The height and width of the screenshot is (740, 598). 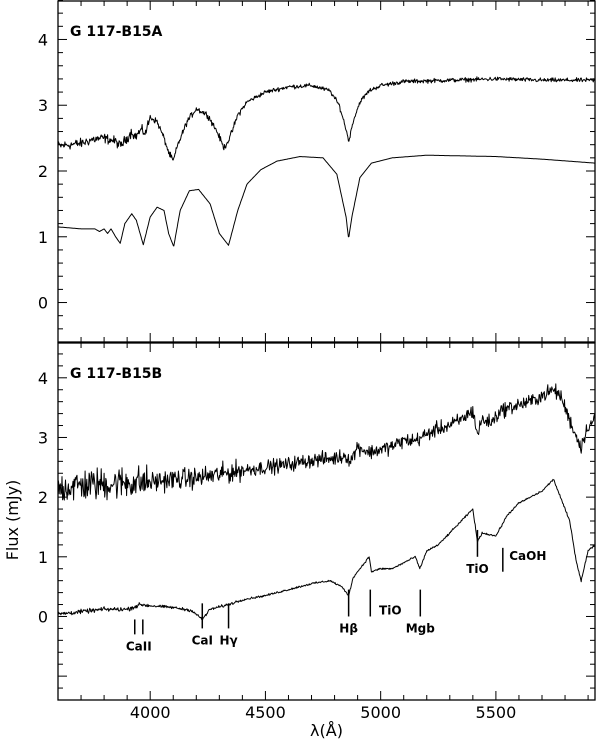 What do you see at coordinates (326, 730) in the screenshot?
I see `x-axis-label: λ(Å)` at bounding box center [326, 730].